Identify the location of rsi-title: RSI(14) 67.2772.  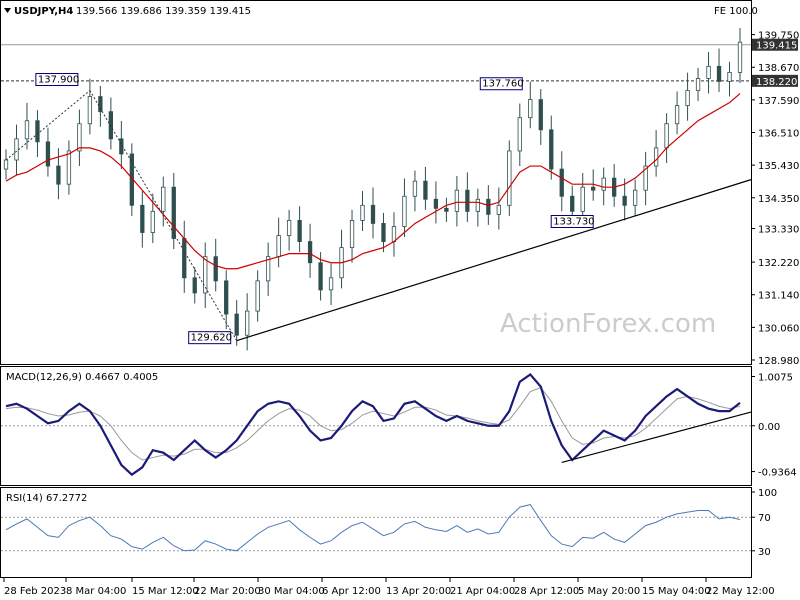
(46, 498).